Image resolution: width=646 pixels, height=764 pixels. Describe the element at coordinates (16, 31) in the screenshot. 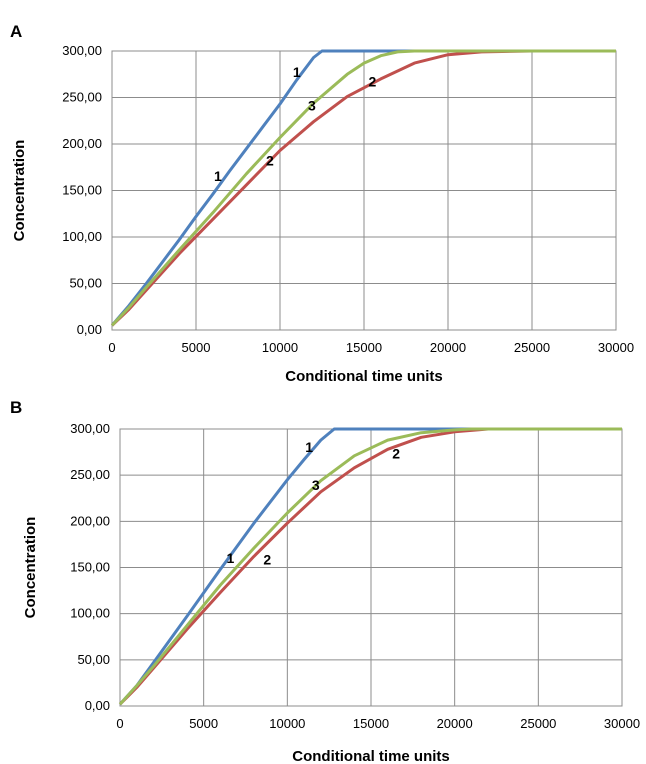

I see `panel-label: A` at that location.